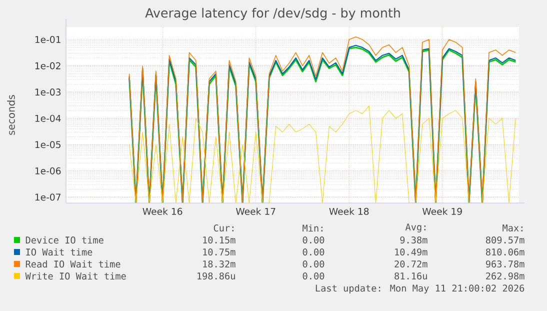 This screenshot has width=547, height=311. Describe the element at coordinates (11, 115) in the screenshot. I see `y-axis-title: seconds` at that location.